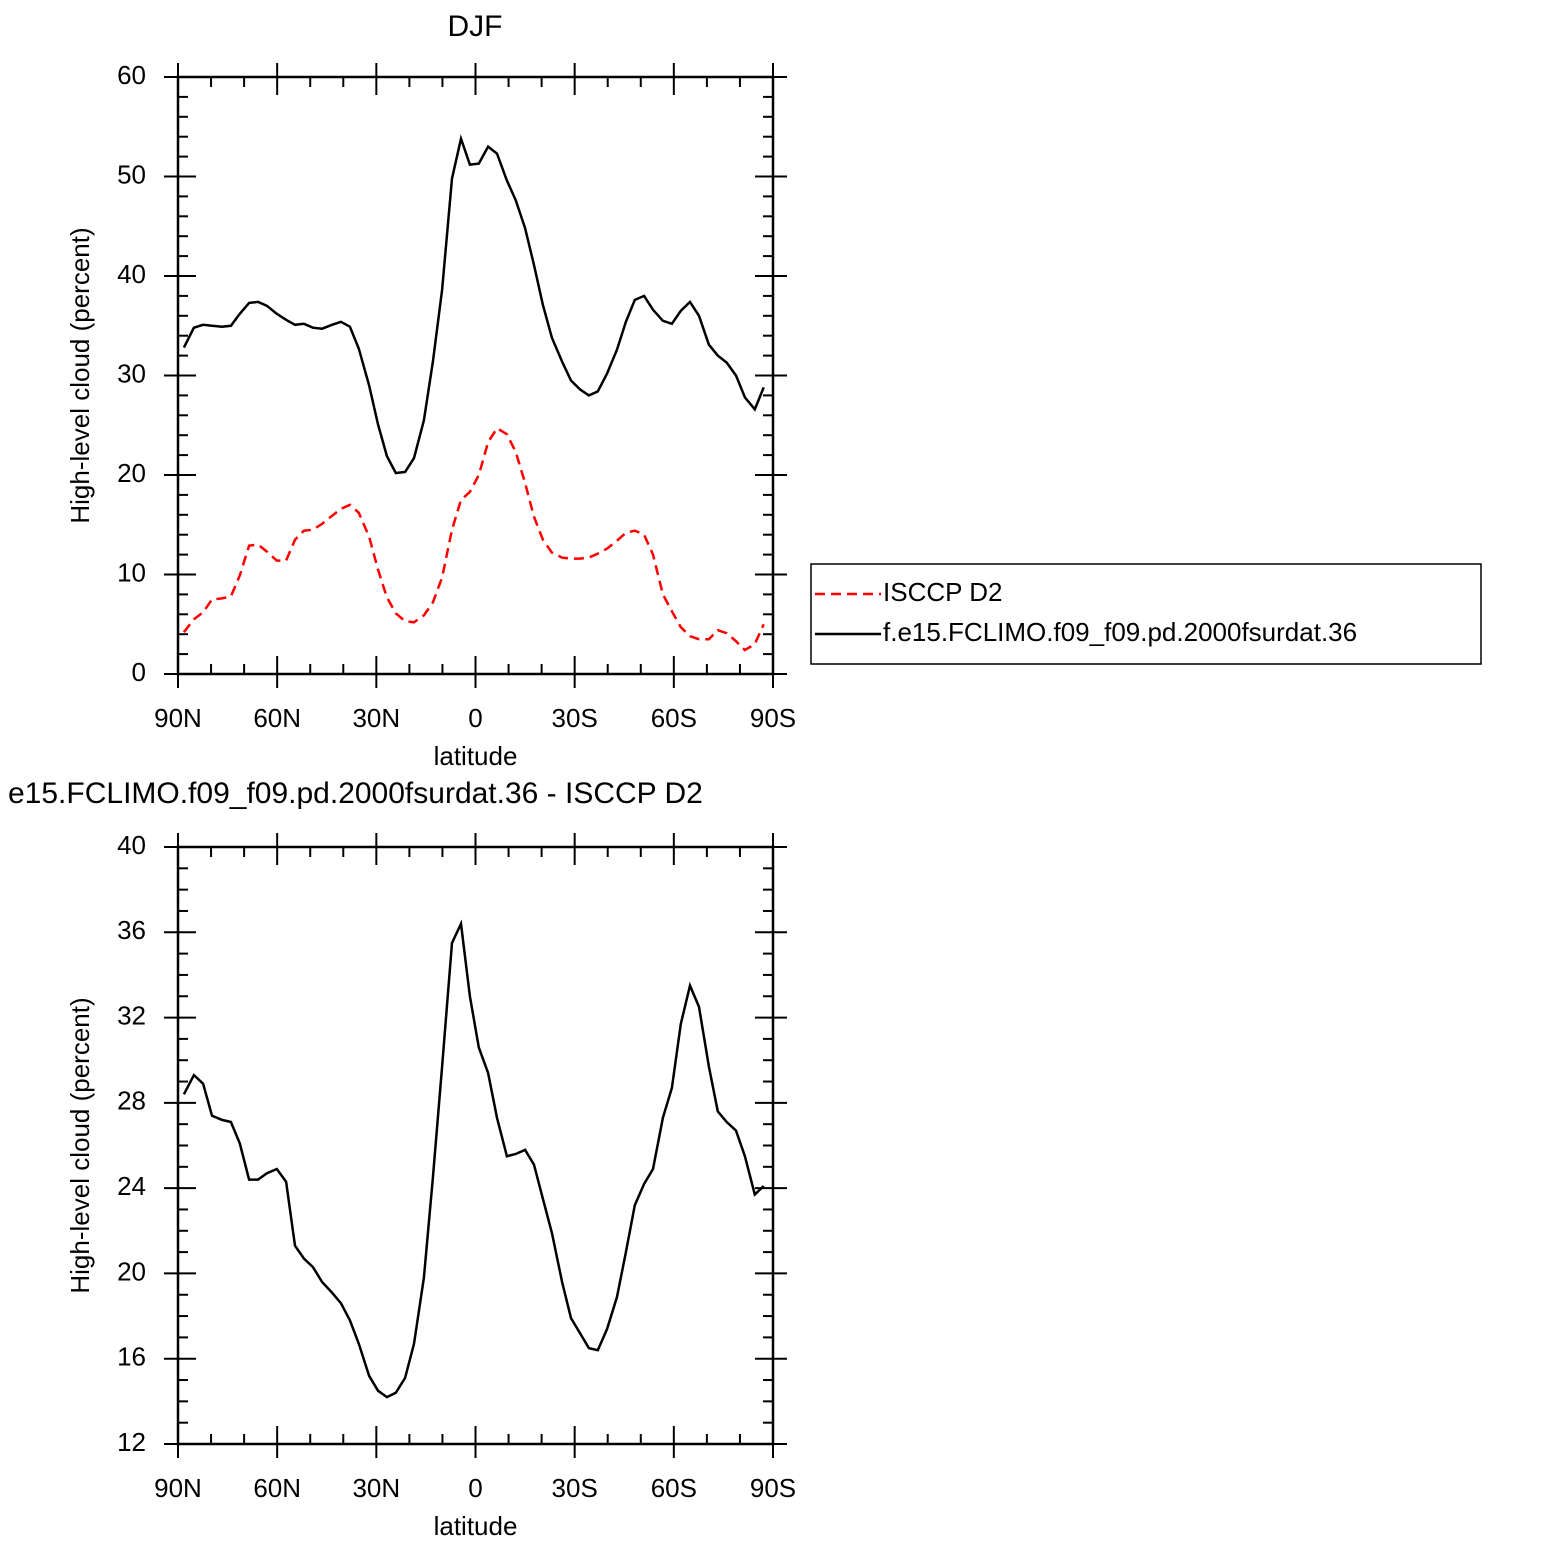 The height and width of the screenshot is (1552, 1549). Describe the element at coordinates (475, 26) in the screenshot. I see `chart-title: DJF` at that location.